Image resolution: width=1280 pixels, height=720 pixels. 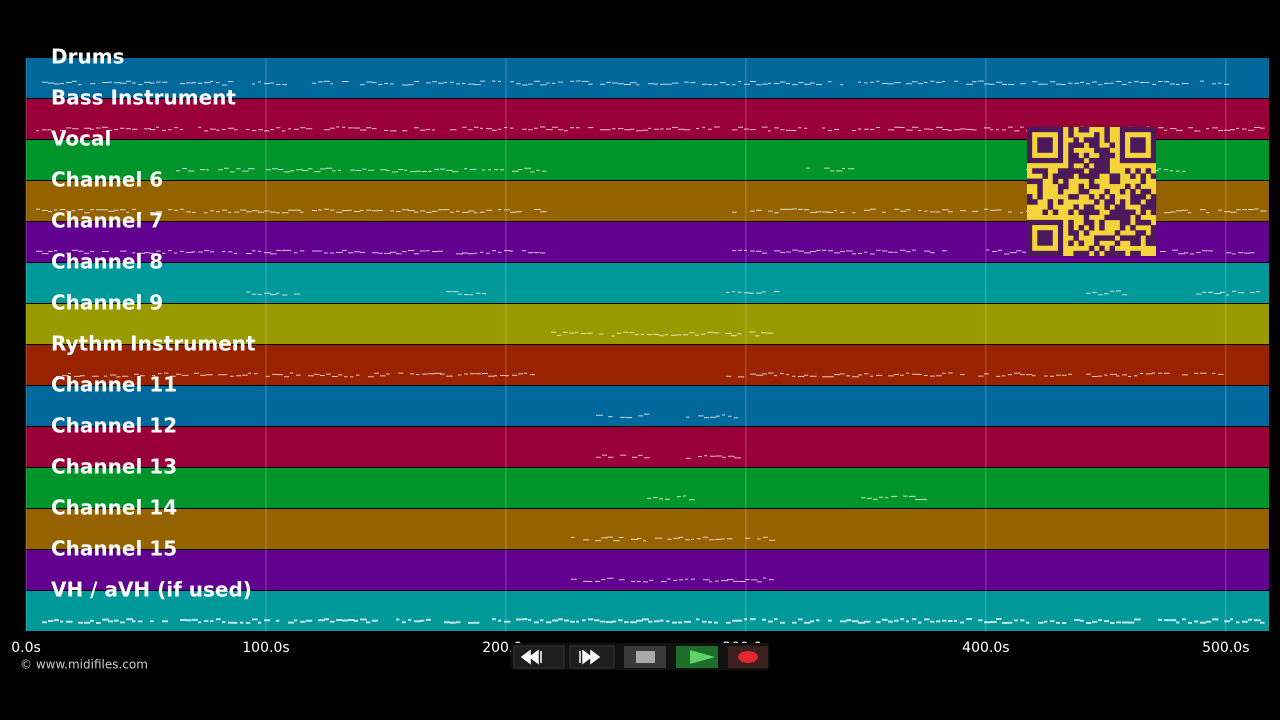 What do you see at coordinates (697, 657) in the screenshot?
I see `play-button` at bounding box center [697, 657].